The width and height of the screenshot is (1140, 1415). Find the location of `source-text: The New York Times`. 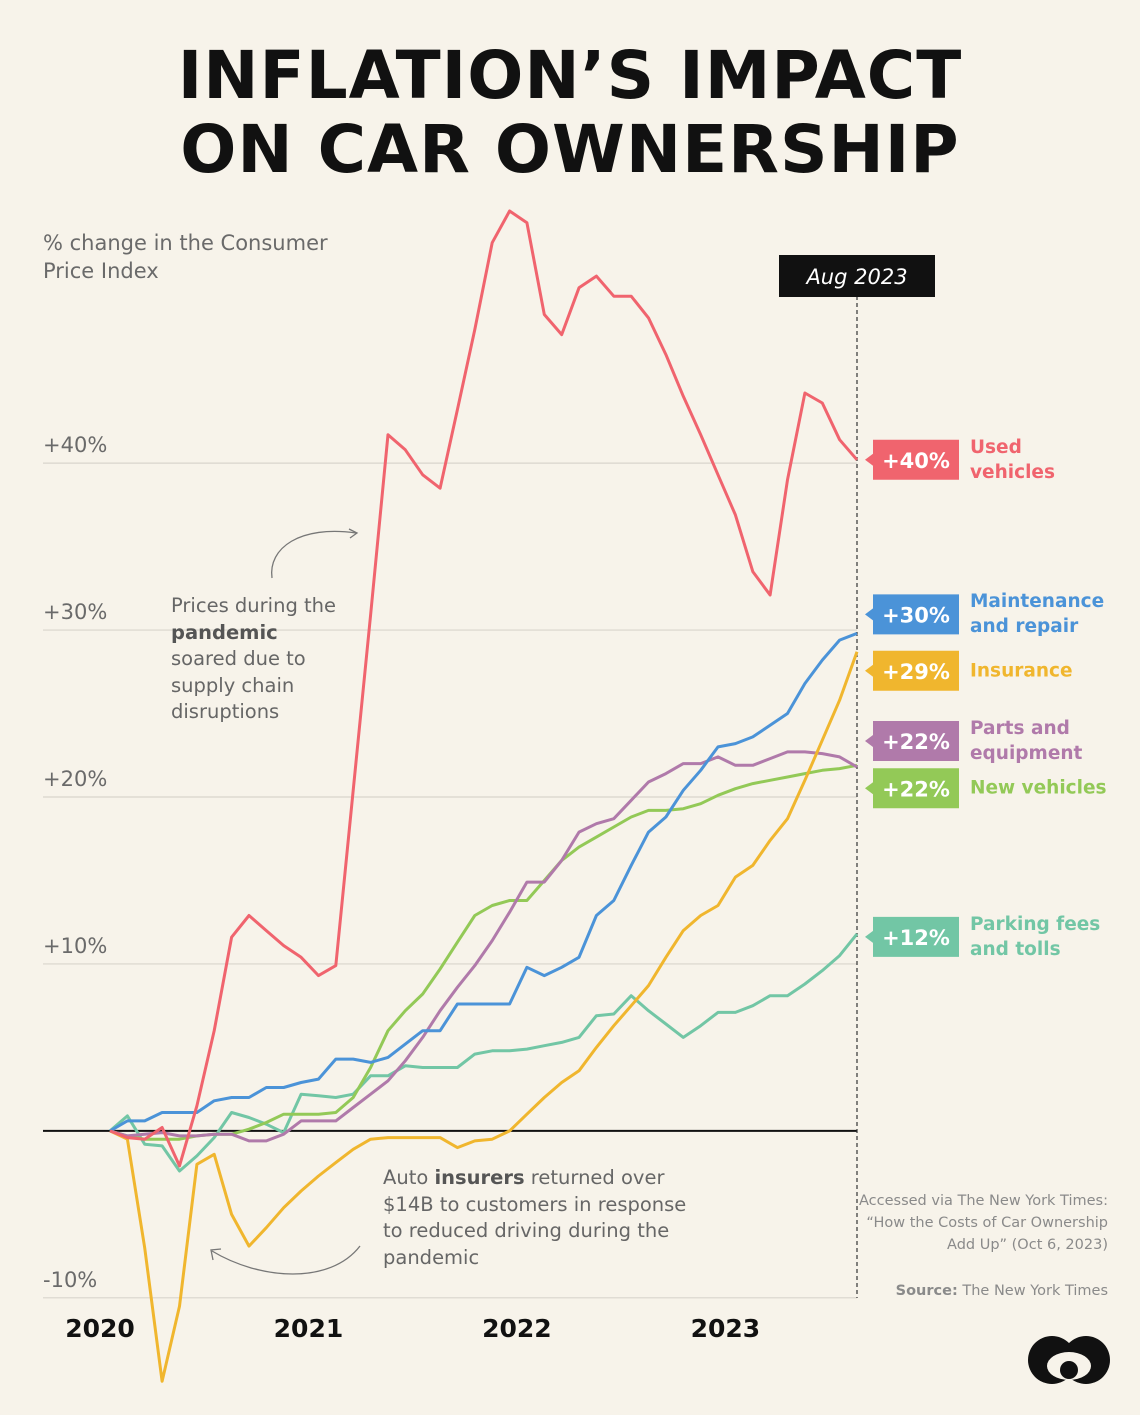

source-text: The New York Times is located at coordinates (1032, 1291).